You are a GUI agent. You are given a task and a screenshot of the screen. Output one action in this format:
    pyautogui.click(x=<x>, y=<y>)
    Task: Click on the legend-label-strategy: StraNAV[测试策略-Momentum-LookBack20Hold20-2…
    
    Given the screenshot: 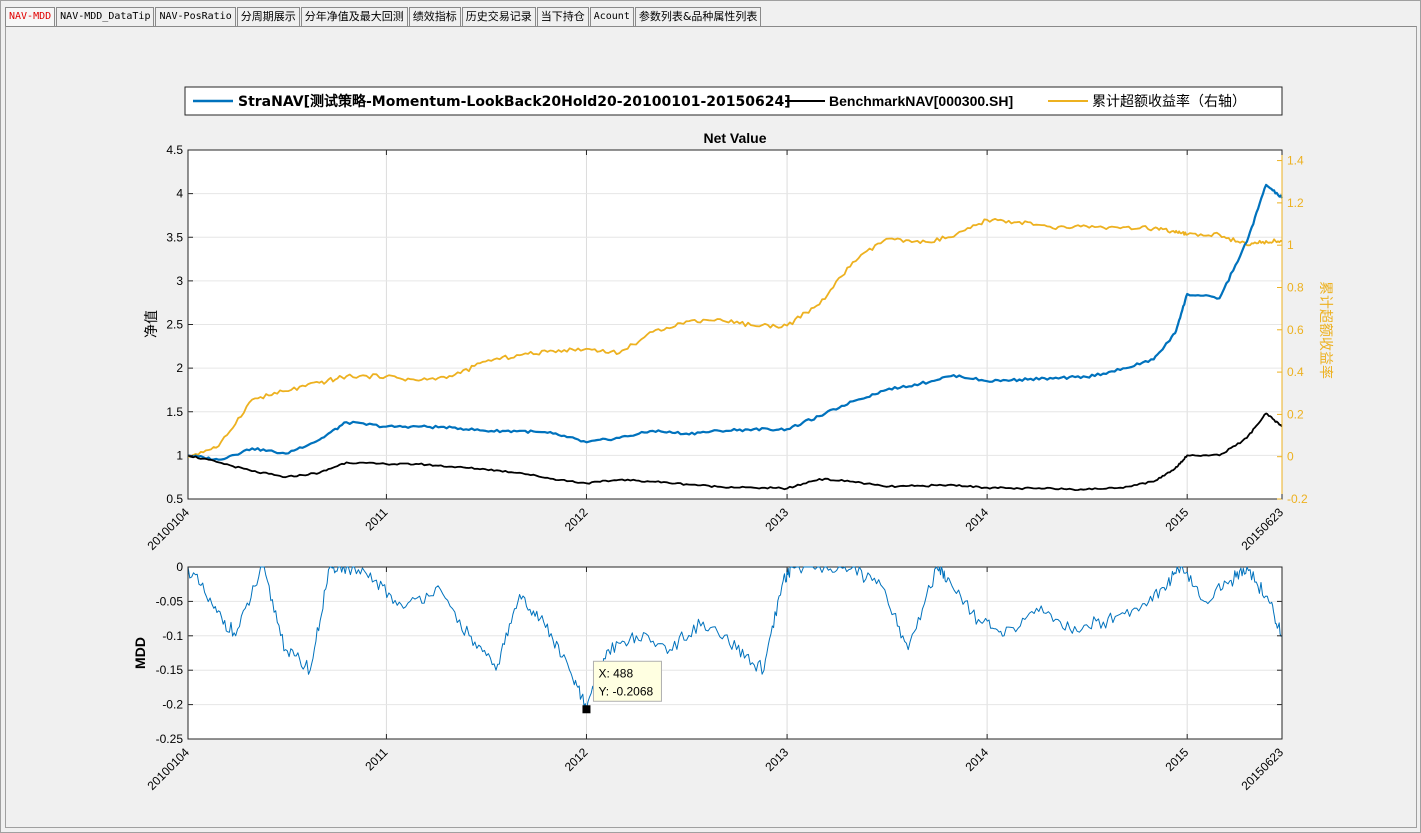 What is the action you would take?
    pyautogui.click(x=514, y=101)
    